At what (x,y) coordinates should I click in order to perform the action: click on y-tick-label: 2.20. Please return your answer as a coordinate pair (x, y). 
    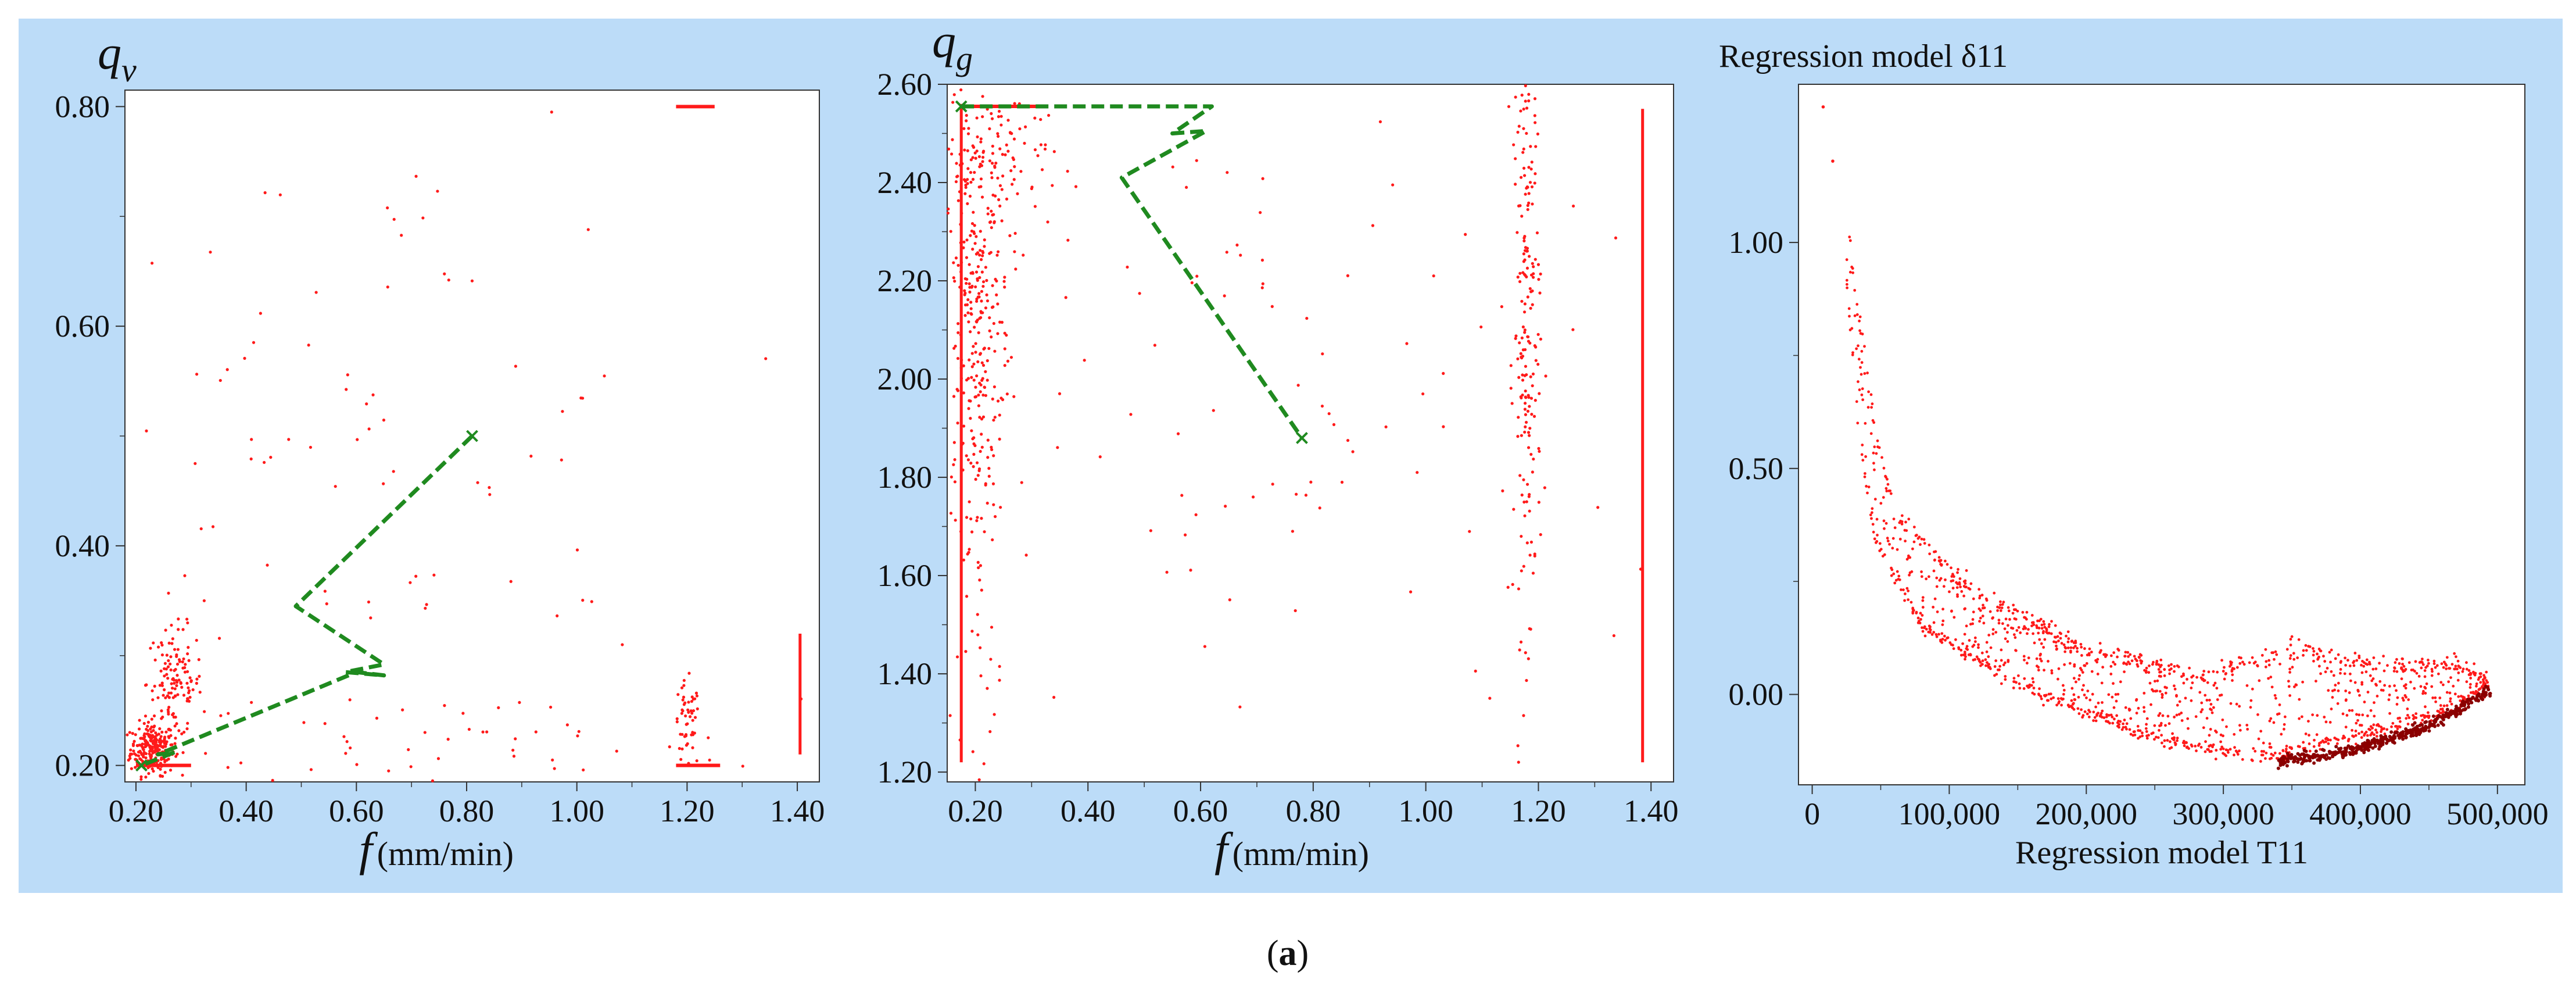
    Looking at the image, I should click on (905, 280).